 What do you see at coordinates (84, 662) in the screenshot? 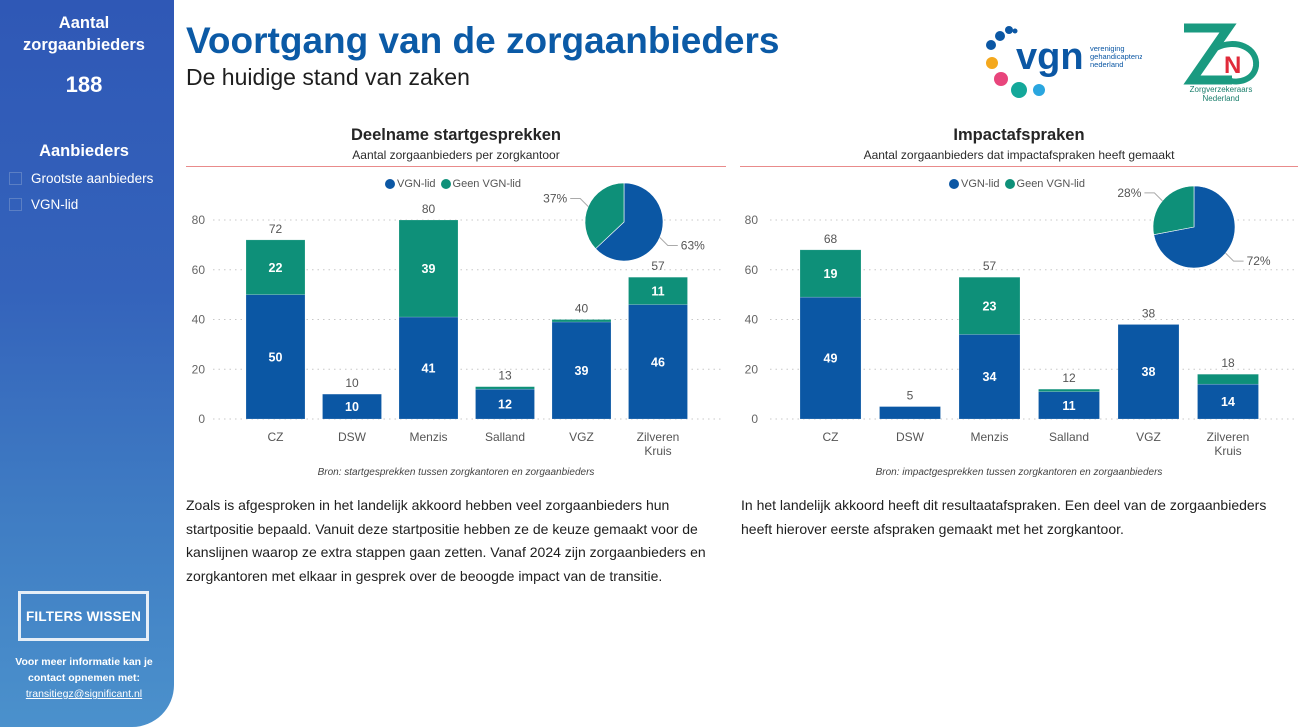
I see `contact-info-line1: Voor meer informatie kan je` at bounding box center [84, 662].